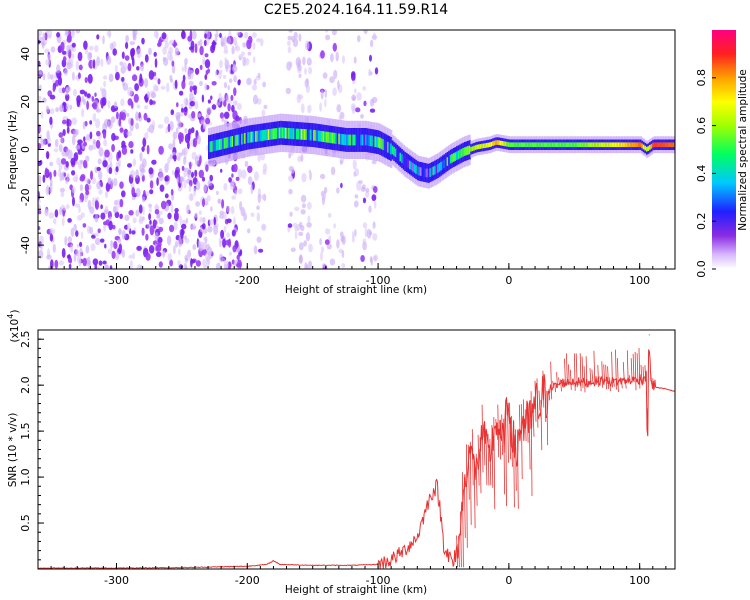 This screenshot has width=750, height=600. Describe the element at coordinates (13, 326) in the screenshot. I see `snr-y-multiplier: (x104)` at that location.